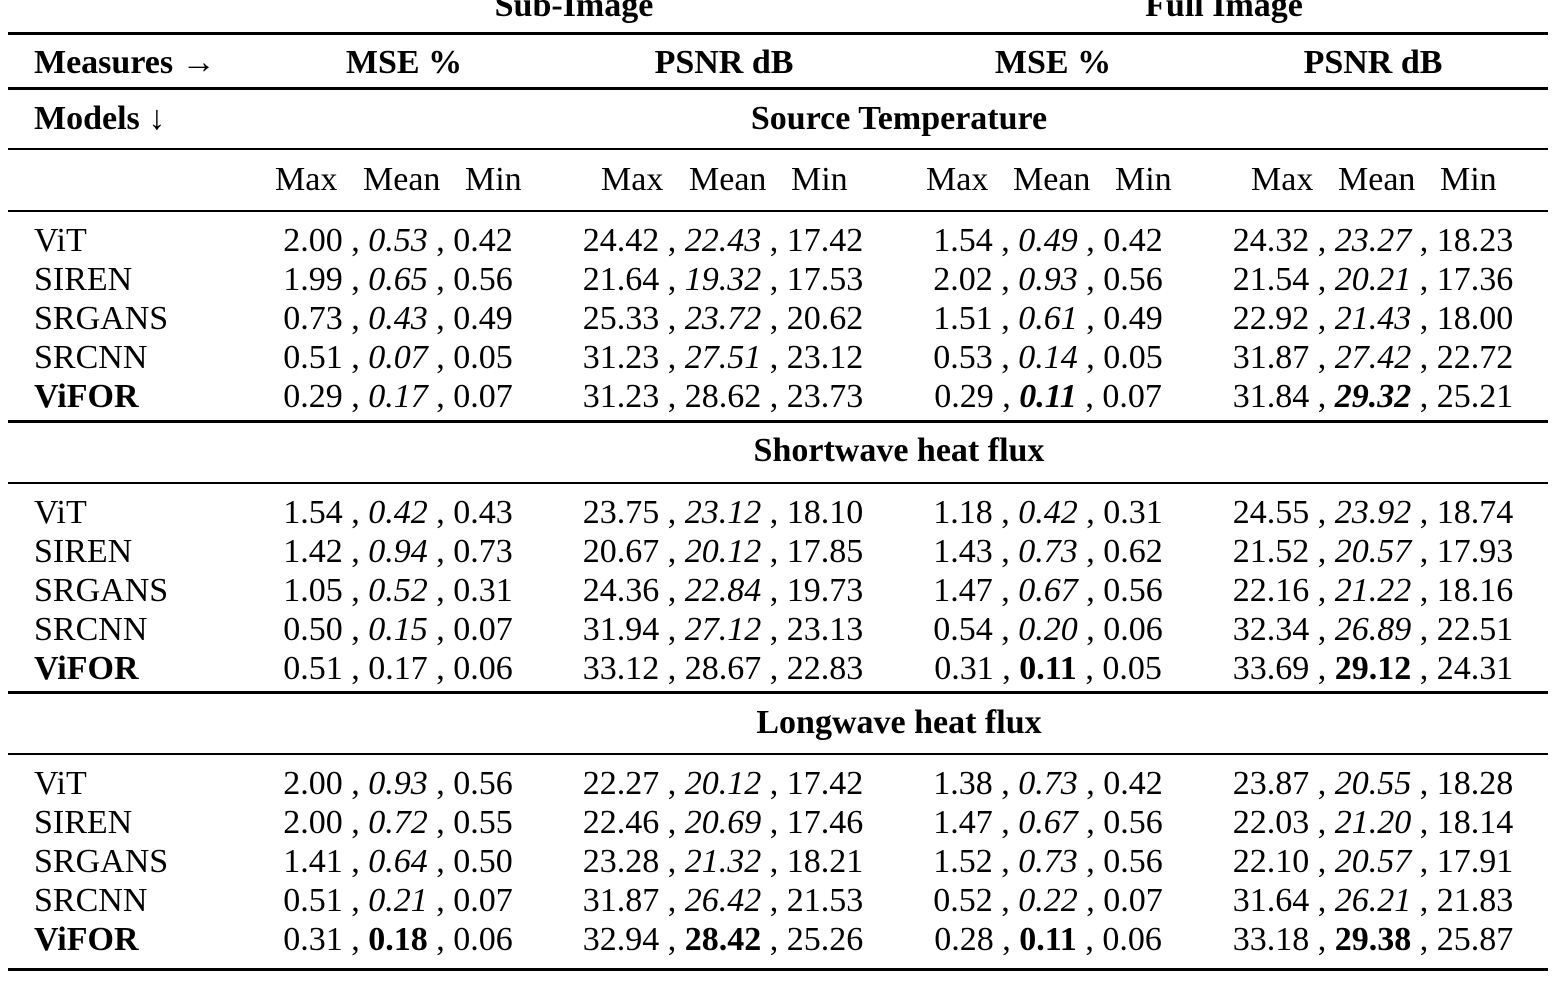 The width and height of the screenshot is (1554, 1000). I want to click on cell-max-value: 31.87, so click(621, 900).